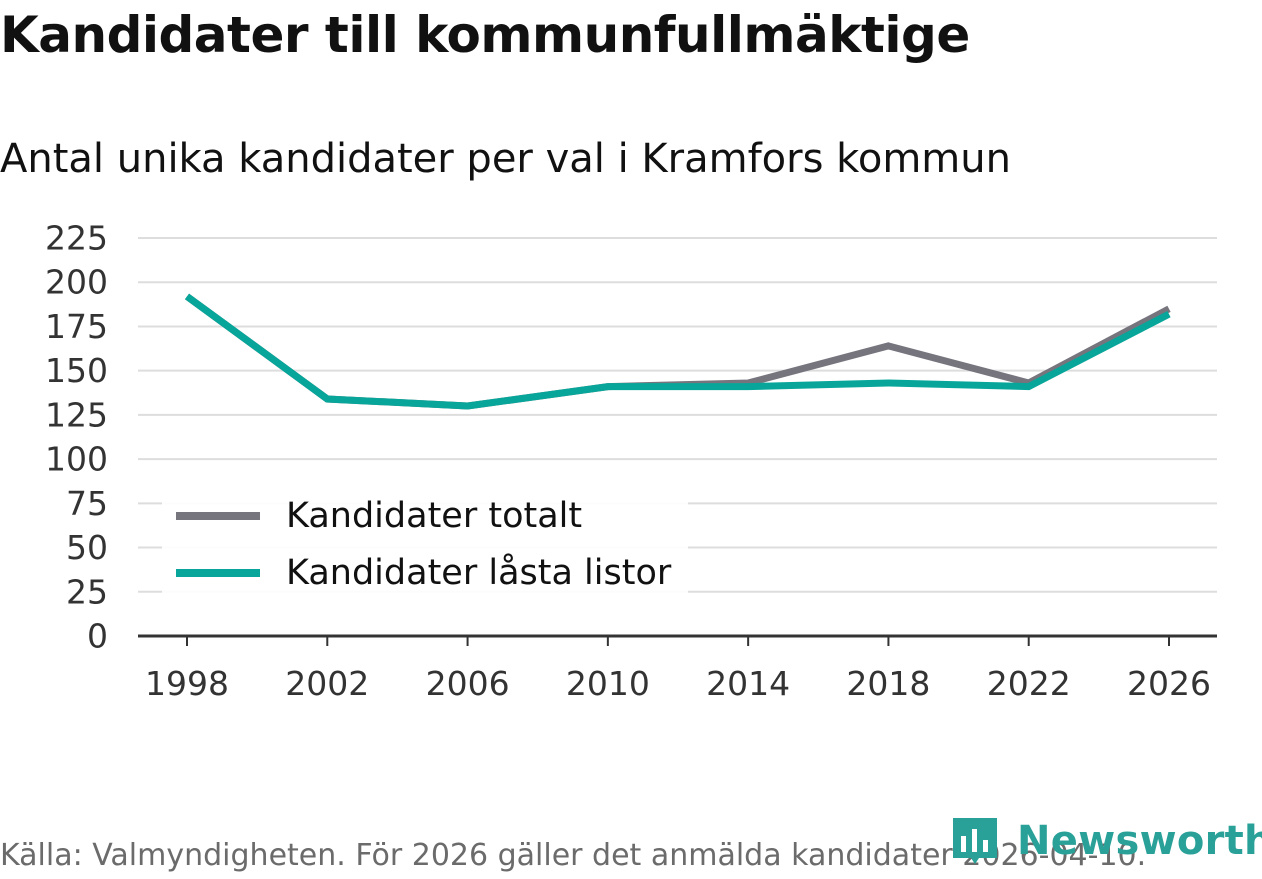 This screenshot has height=879, width=1262. I want to click on y-tick-label: 150, so click(76, 370).